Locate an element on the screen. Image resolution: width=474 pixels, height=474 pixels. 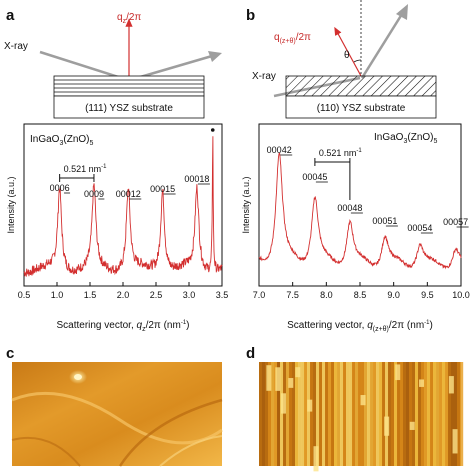
chart-a-ylabel: Intensity (a.u.) is located at coordinates (11, 204).